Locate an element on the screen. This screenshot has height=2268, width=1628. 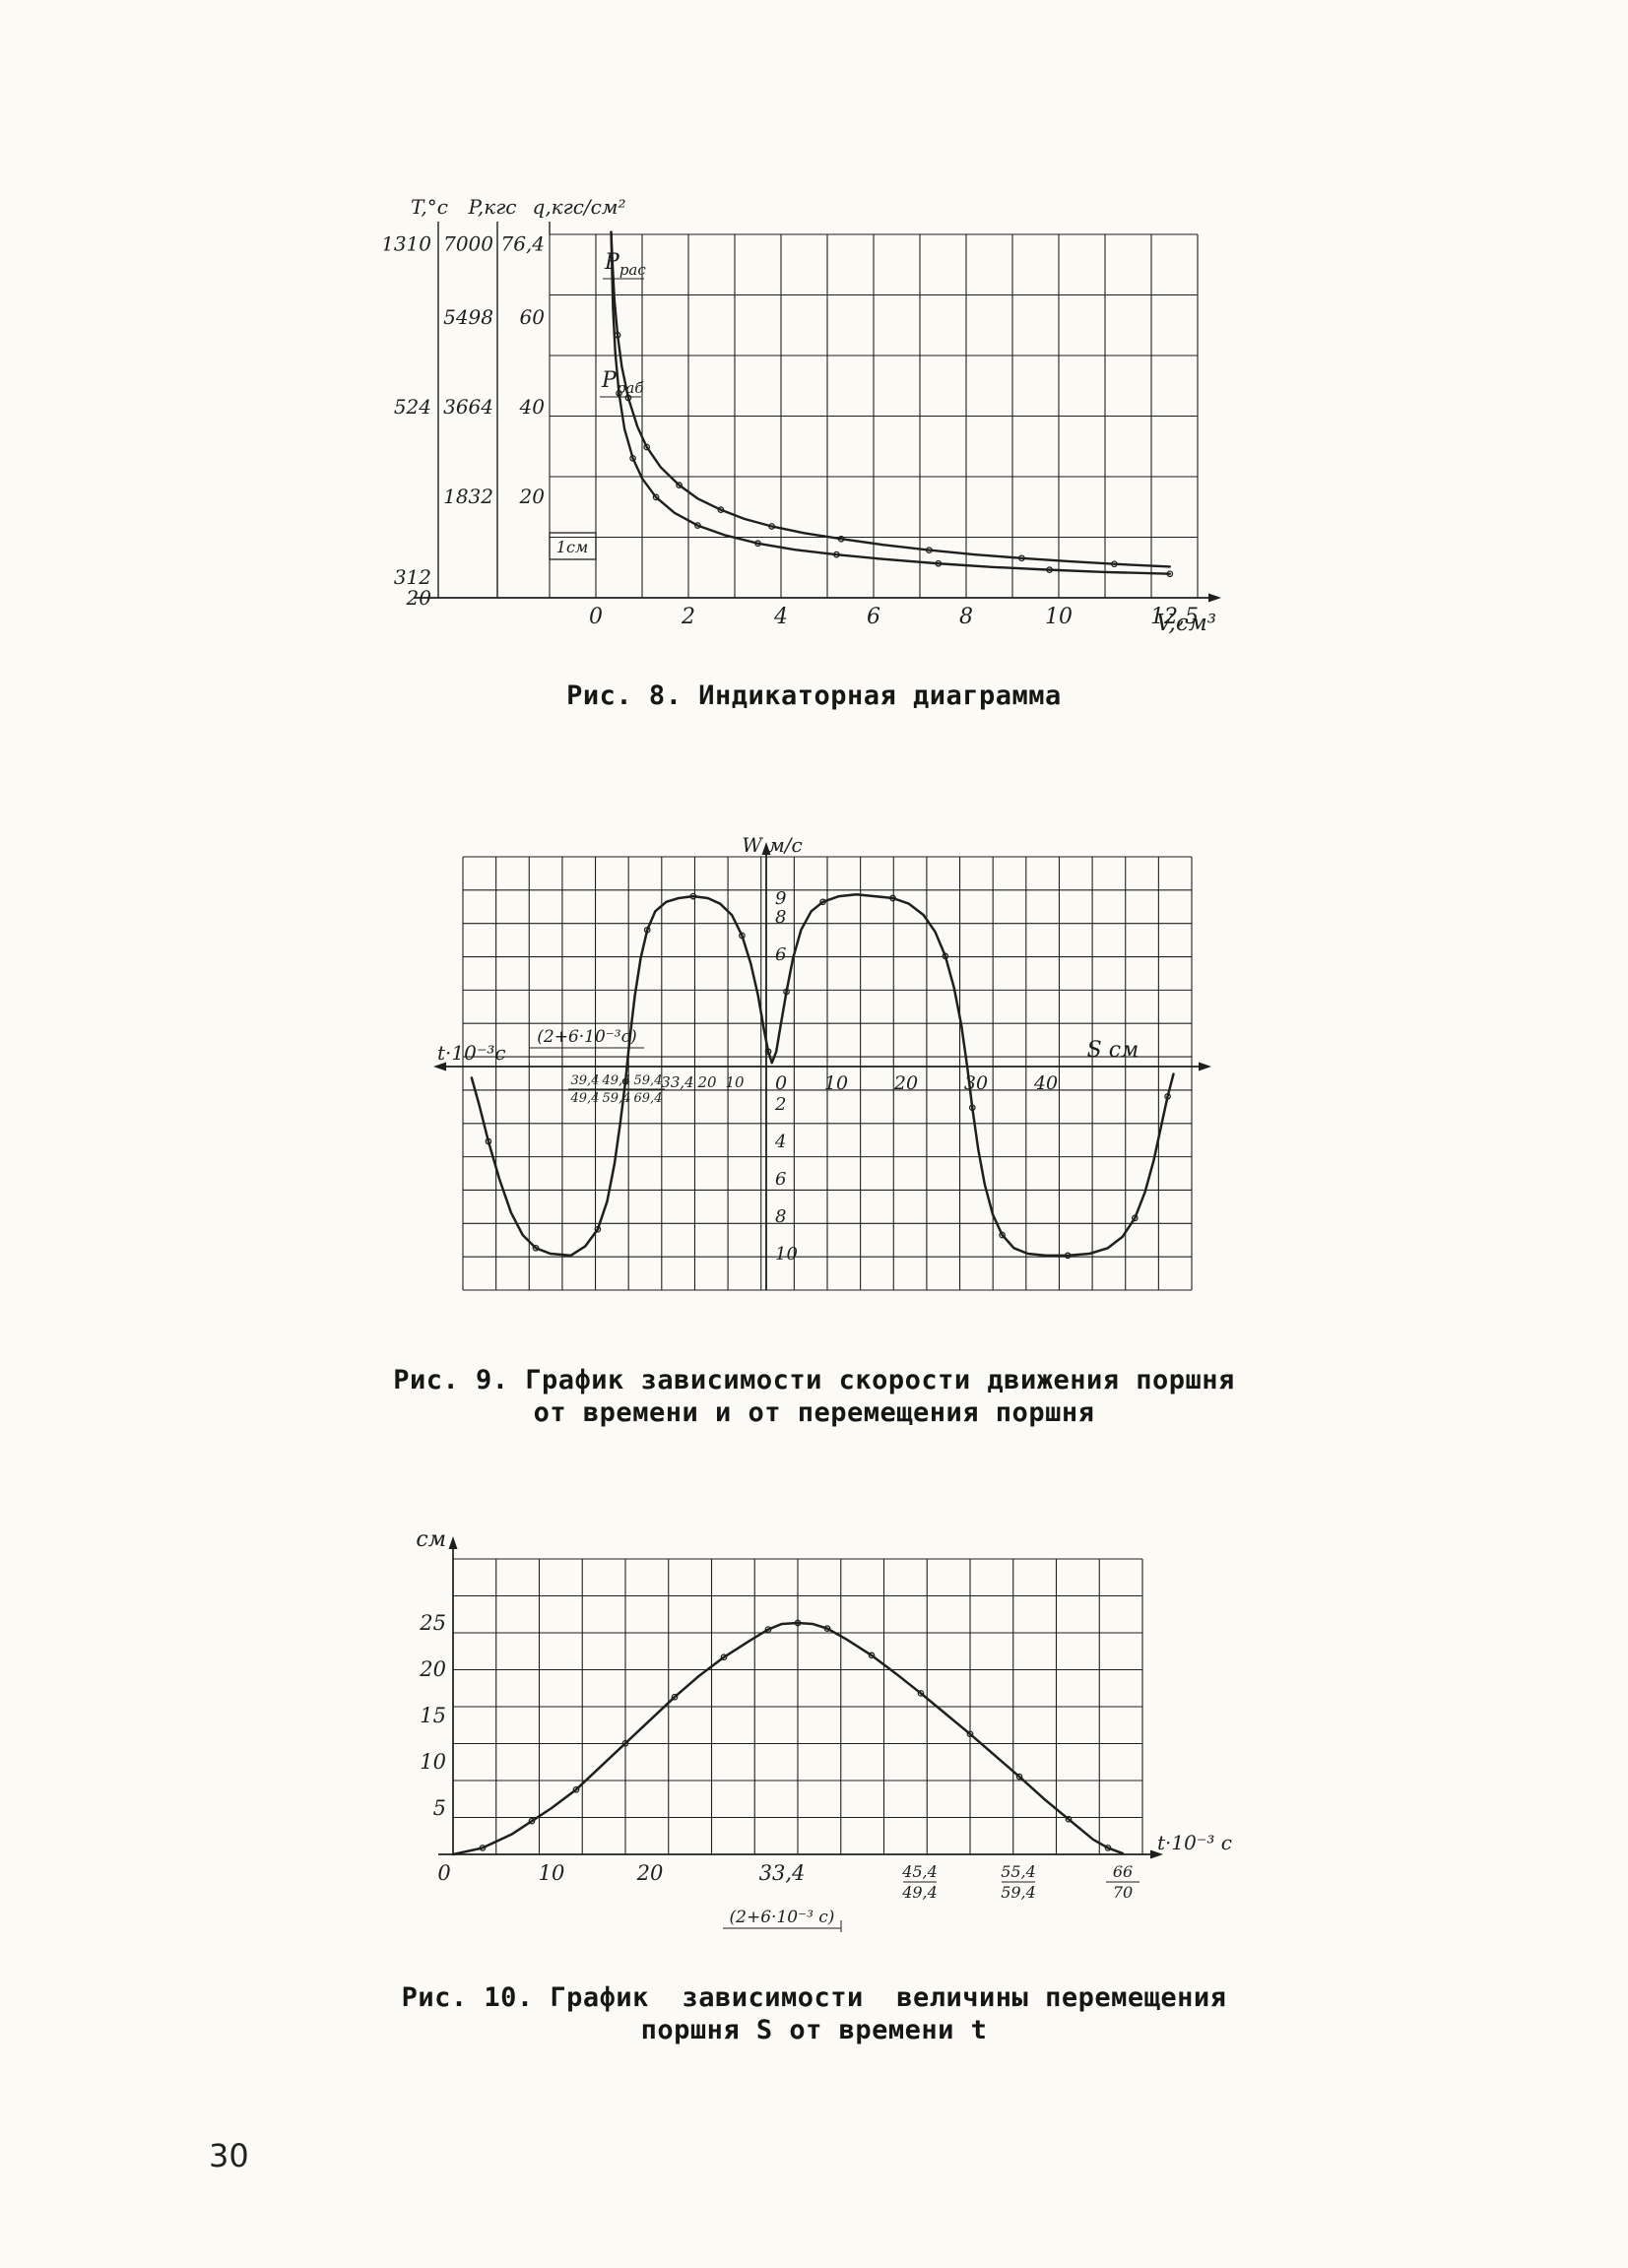
displacement-curve is located at coordinates (788, 1739).